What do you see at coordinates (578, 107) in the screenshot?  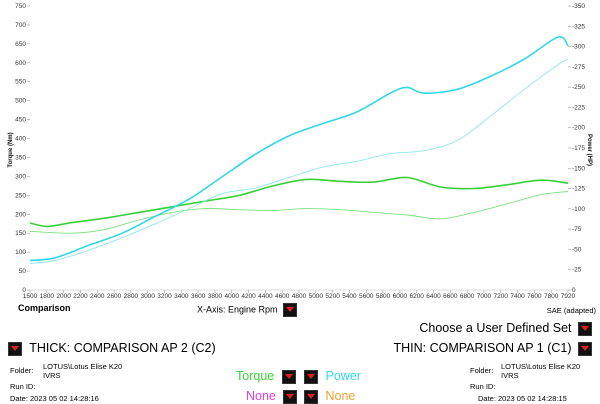 I see `right-tick-label: -225` at bounding box center [578, 107].